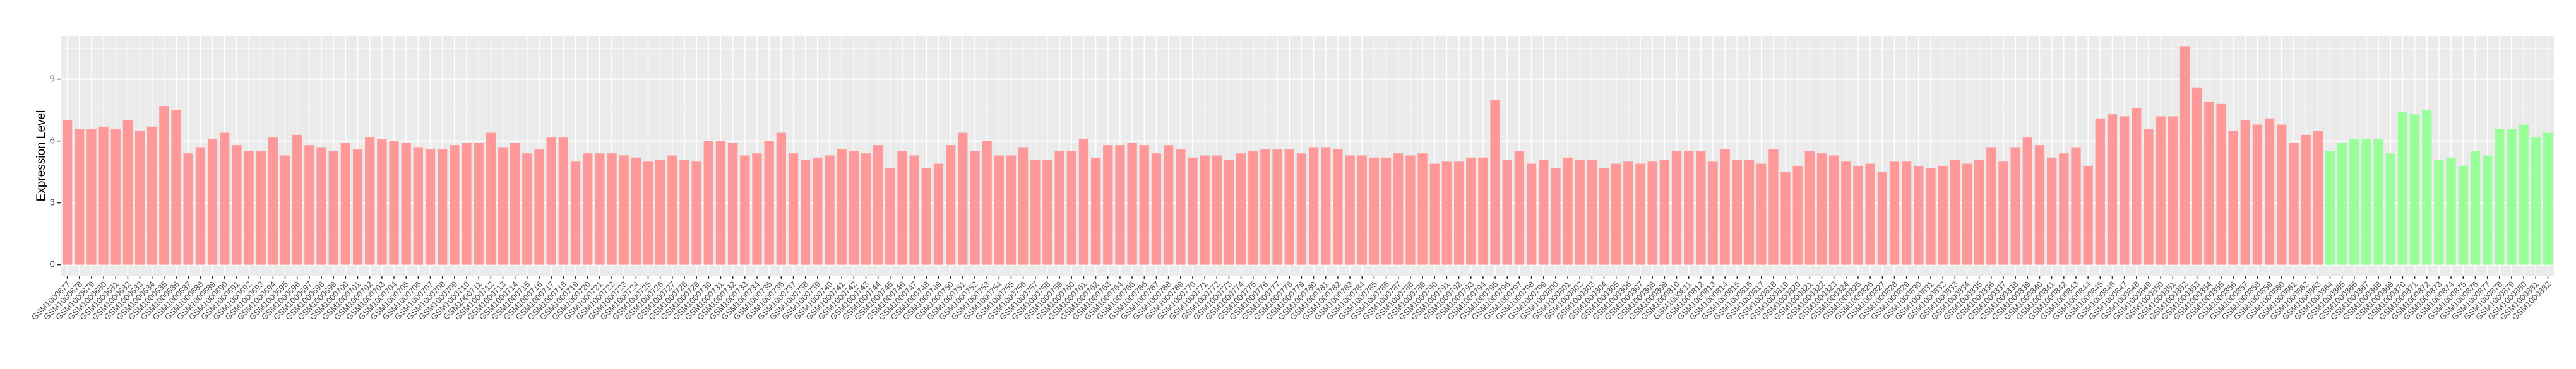 The width and height of the screenshot is (2576, 369). What do you see at coordinates (52, 202) in the screenshot?
I see `y-tick-label: 3` at bounding box center [52, 202].